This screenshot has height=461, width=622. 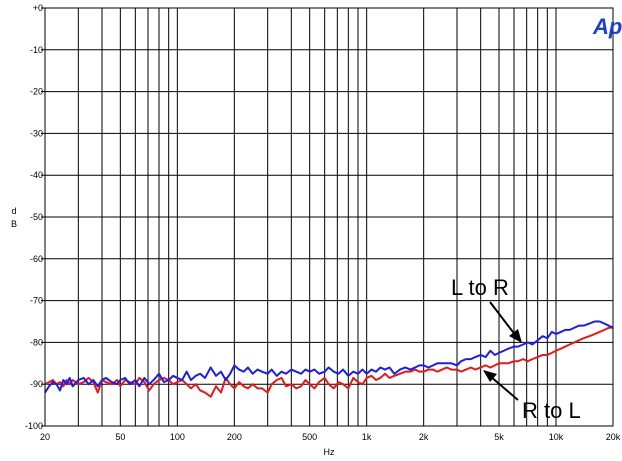 What do you see at coordinates (120, 437) in the screenshot?
I see `x-tick-label: 50` at bounding box center [120, 437].